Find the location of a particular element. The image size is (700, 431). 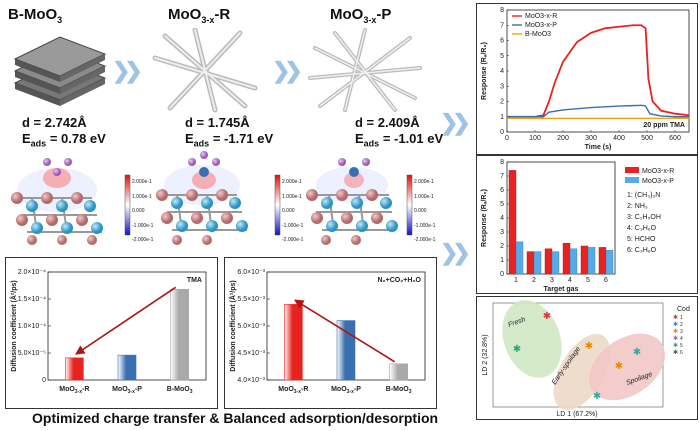

y-axis-label: Diffusion coefficient (Å²/ps) is located at coordinates (232, 325).